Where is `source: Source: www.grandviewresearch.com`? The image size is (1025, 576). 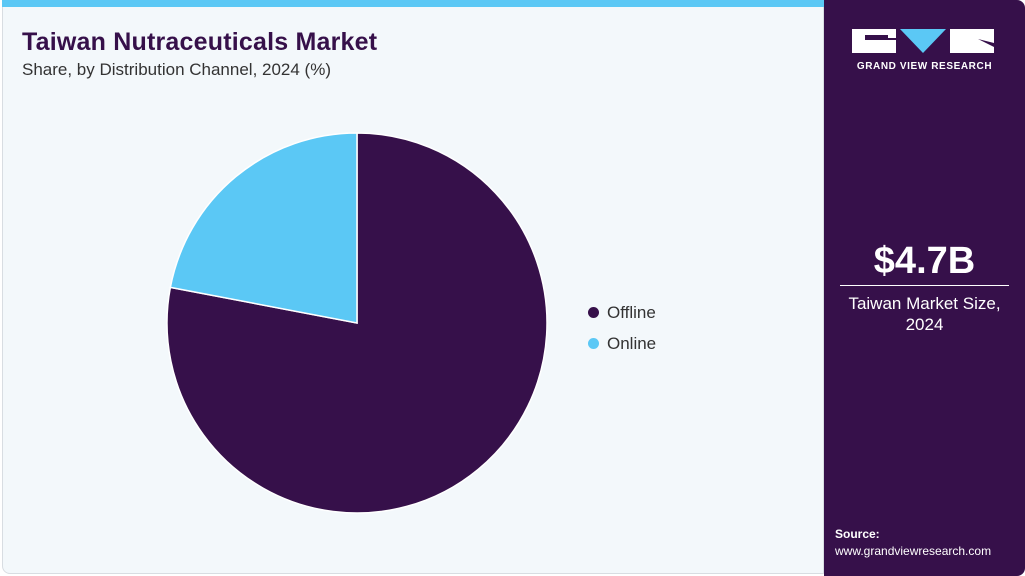
source: Source: www.grandviewresearch.com is located at coordinates (913, 543).